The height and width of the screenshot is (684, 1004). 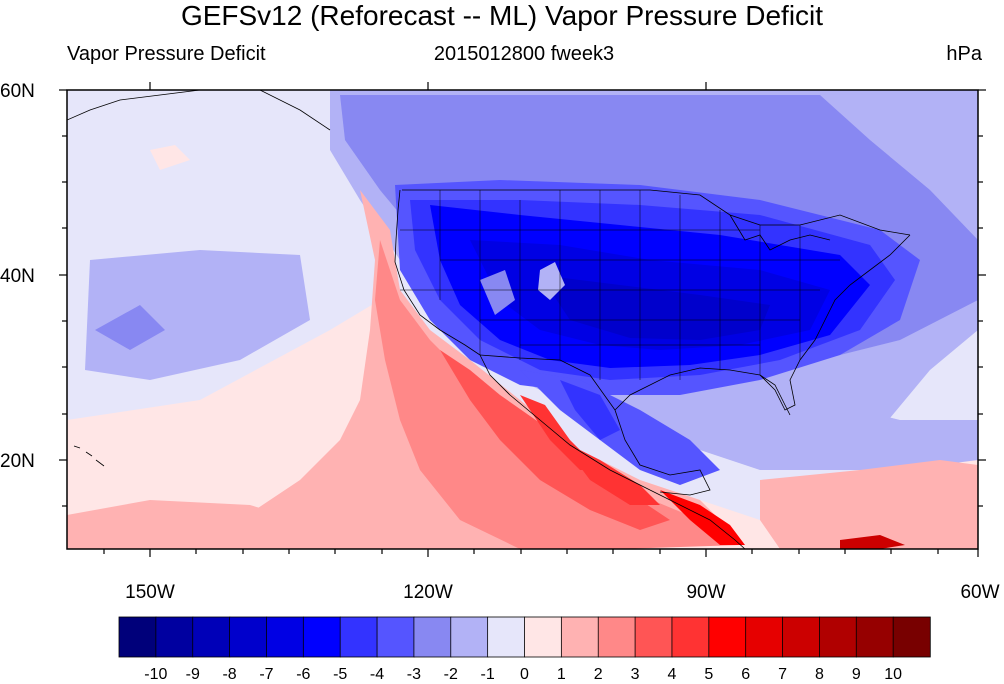 What do you see at coordinates (17, 461) in the screenshot?
I see `lat-label-20n: 20N` at bounding box center [17, 461].